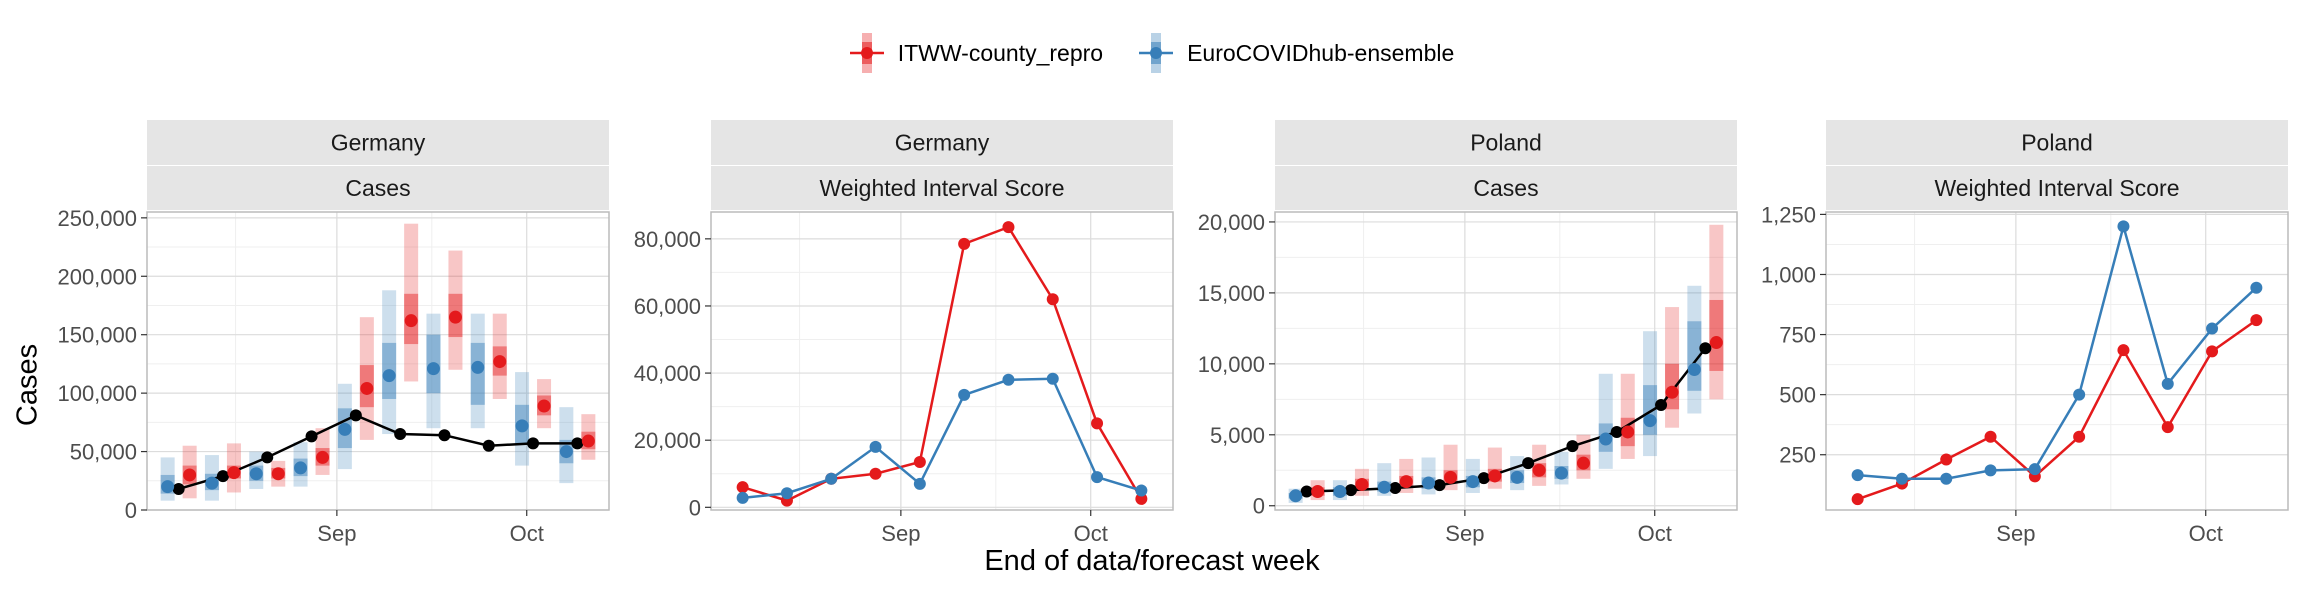 This screenshot has height=595, width=2304. What do you see at coordinates (1788, 214) in the screenshot?
I see `y-tick-label: 1,250` at bounding box center [1788, 214].